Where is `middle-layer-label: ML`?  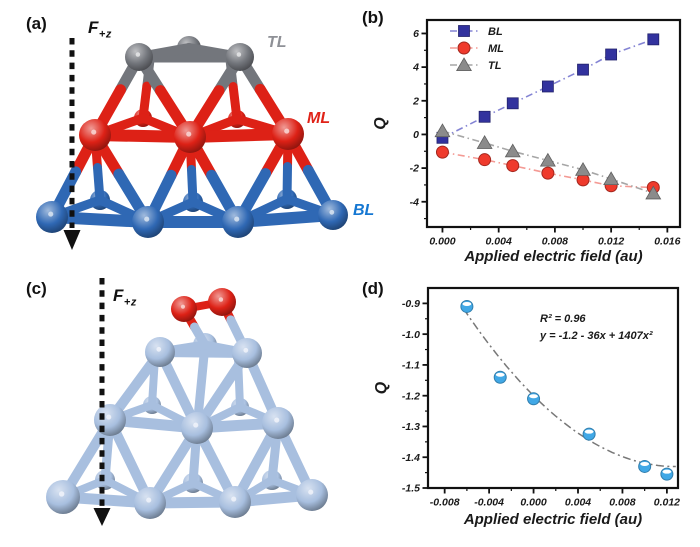 middle-layer-label: ML is located at coordinates (319, 118).